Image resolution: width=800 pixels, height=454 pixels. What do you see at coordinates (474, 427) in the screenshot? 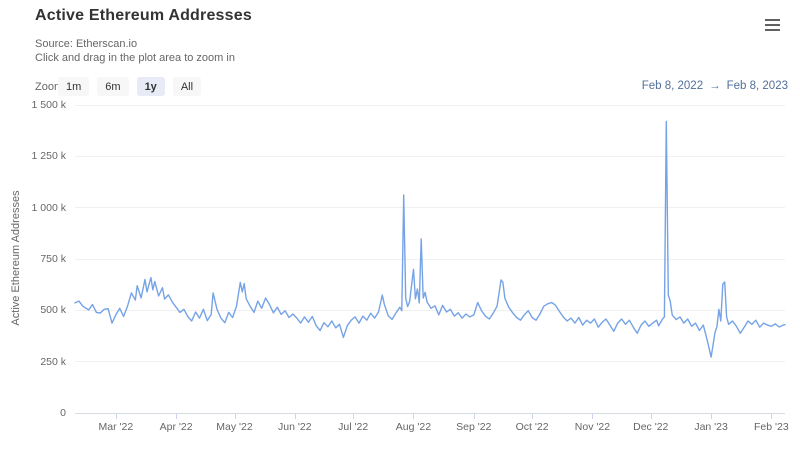
I see `x-axis-tick-label: Sep '22` at bounding box center [474, 427].